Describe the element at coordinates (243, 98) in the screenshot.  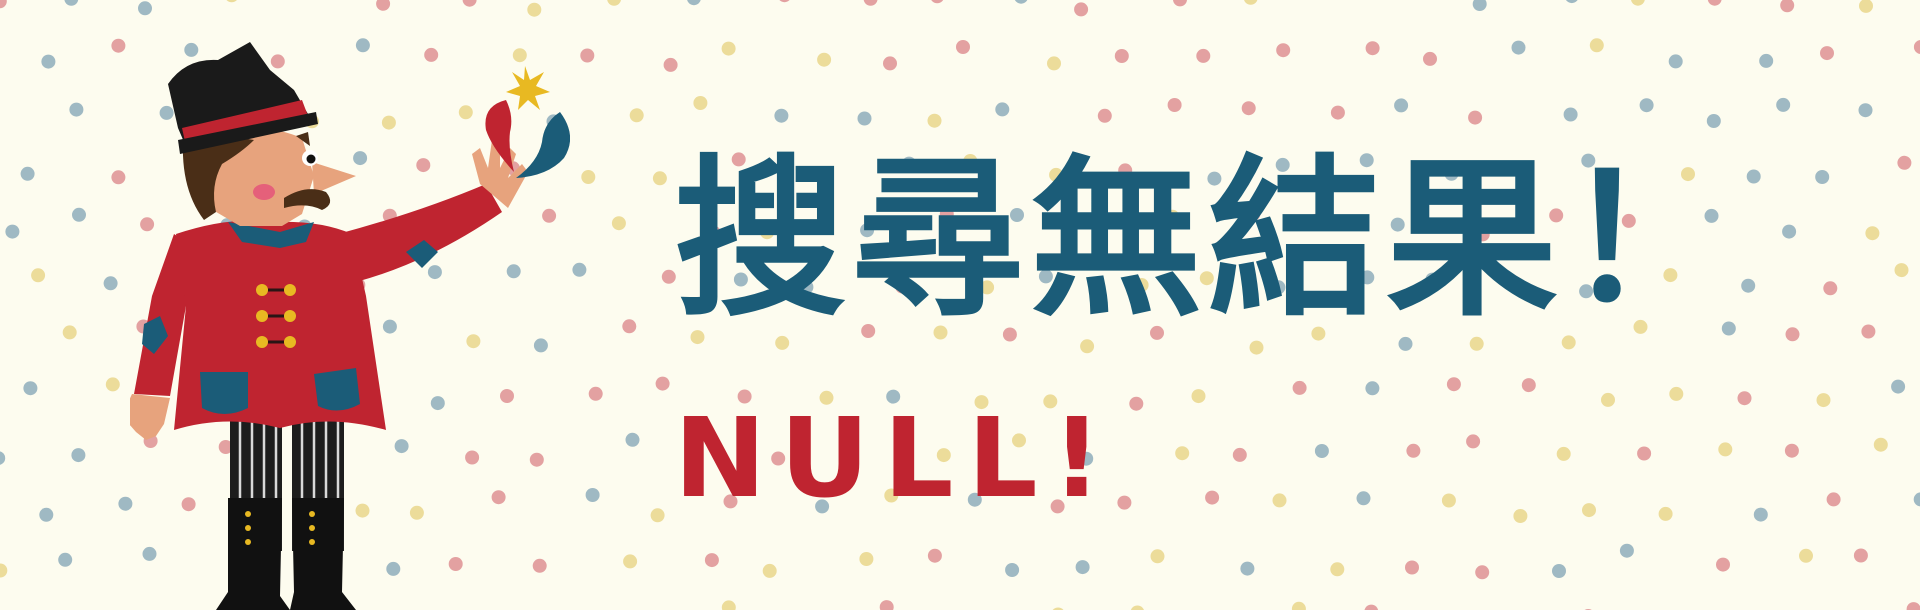
I see `top-hat` at that location.